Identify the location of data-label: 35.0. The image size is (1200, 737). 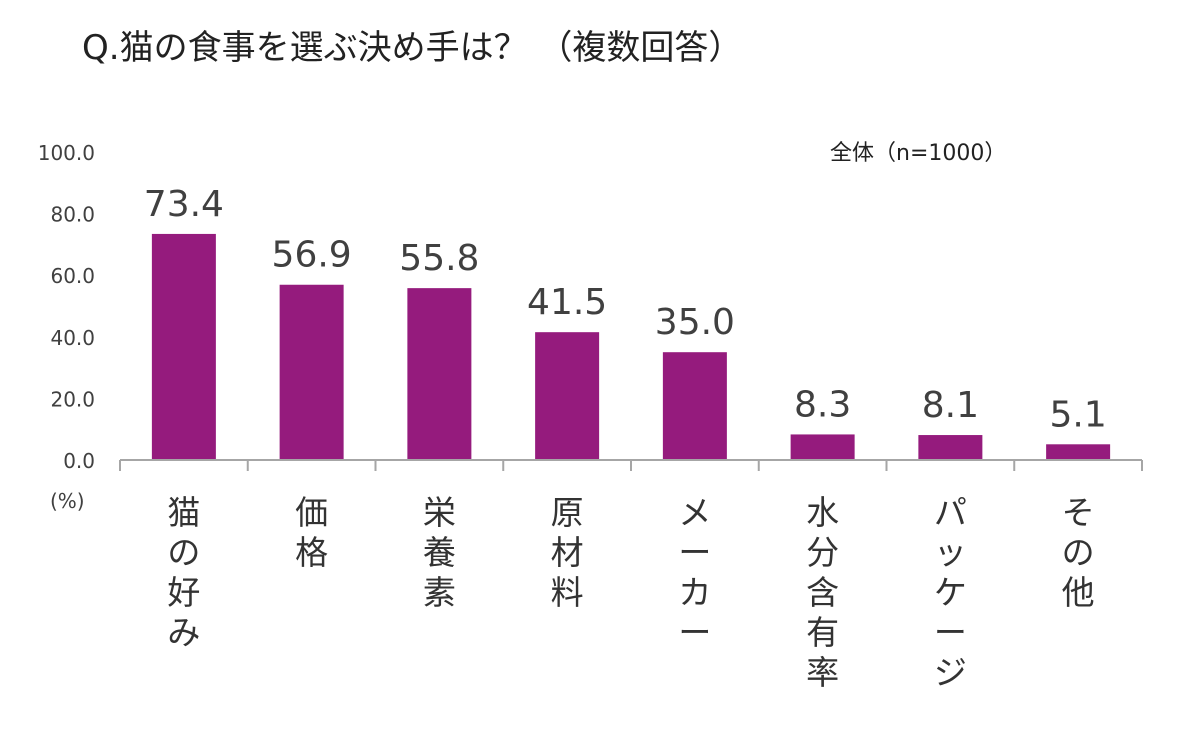
(695, 322).